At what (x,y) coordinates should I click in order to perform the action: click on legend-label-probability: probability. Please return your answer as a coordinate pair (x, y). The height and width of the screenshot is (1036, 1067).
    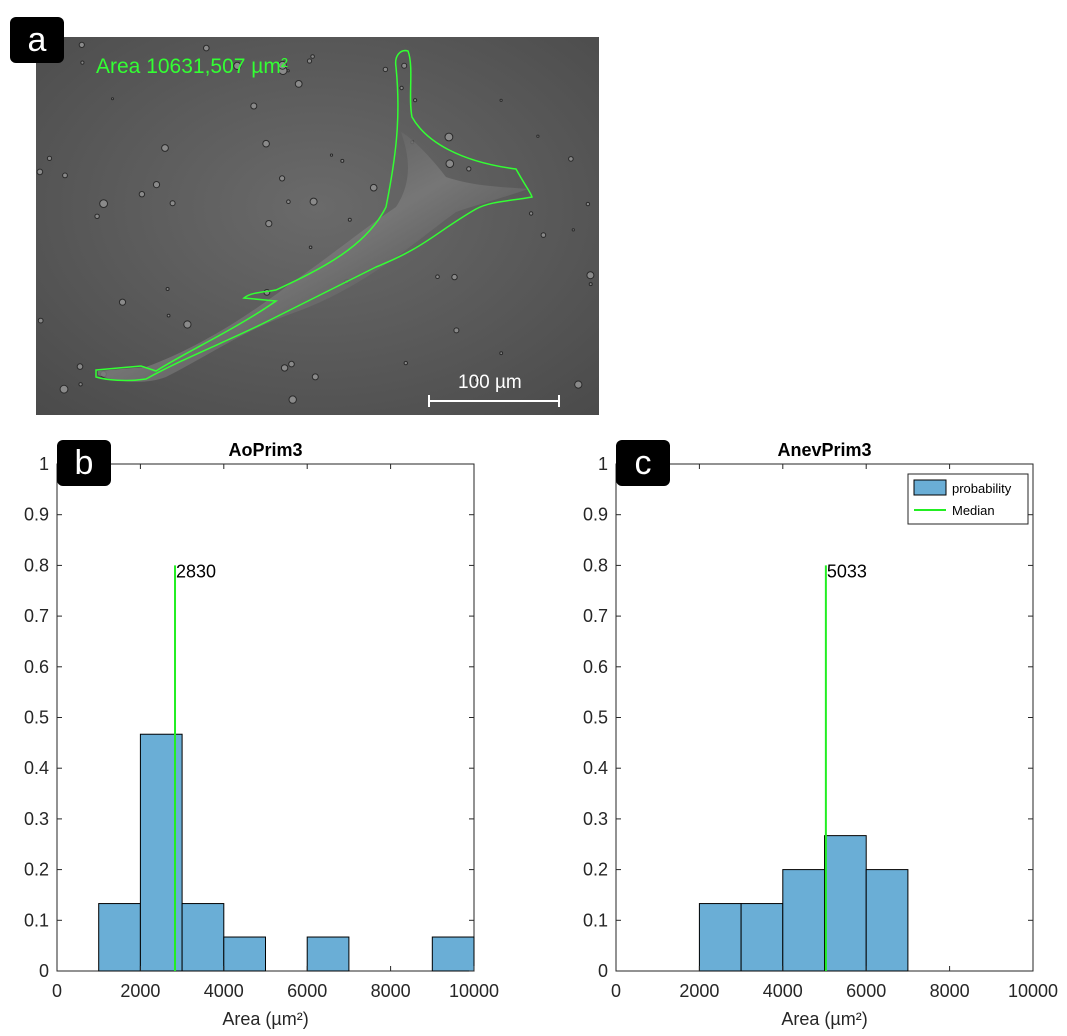
    Looking at the image, I should click on (982, 488).